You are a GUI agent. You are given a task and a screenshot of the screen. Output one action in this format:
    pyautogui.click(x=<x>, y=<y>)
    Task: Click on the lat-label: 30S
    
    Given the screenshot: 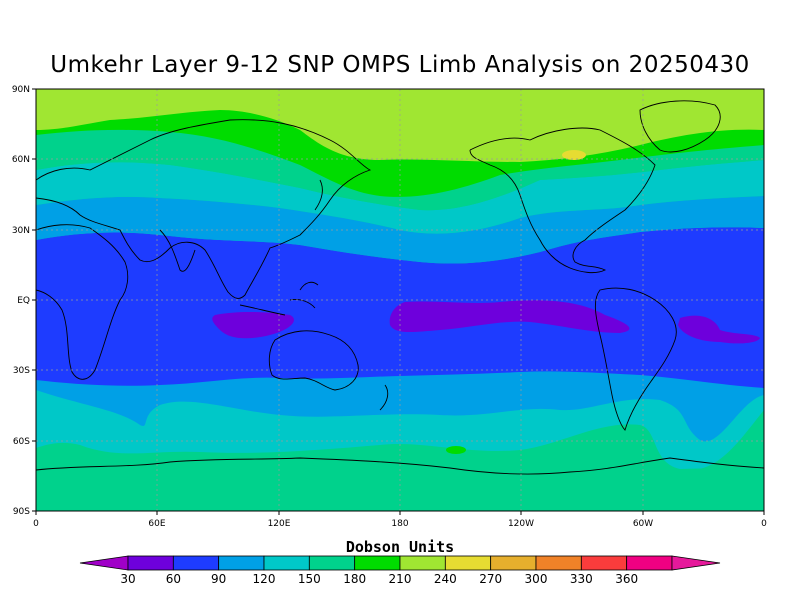 What is the action you would take?
    pyautogui.click(x=21, y=371)
    